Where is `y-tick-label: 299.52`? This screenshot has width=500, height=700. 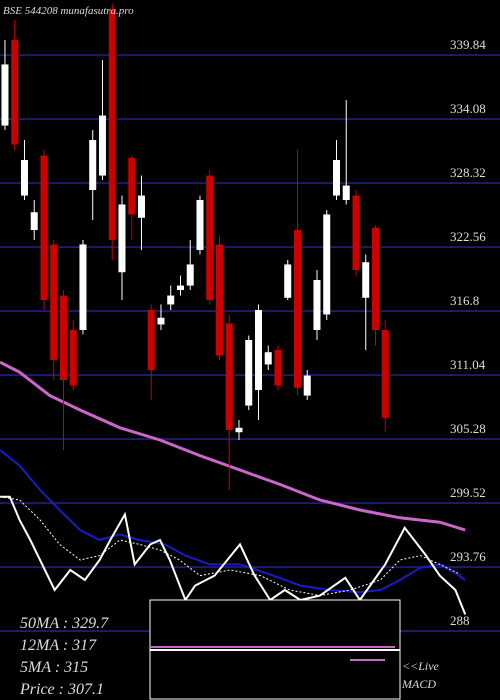
y-tick-label: 299.52 is located at coordinates (468, 492).